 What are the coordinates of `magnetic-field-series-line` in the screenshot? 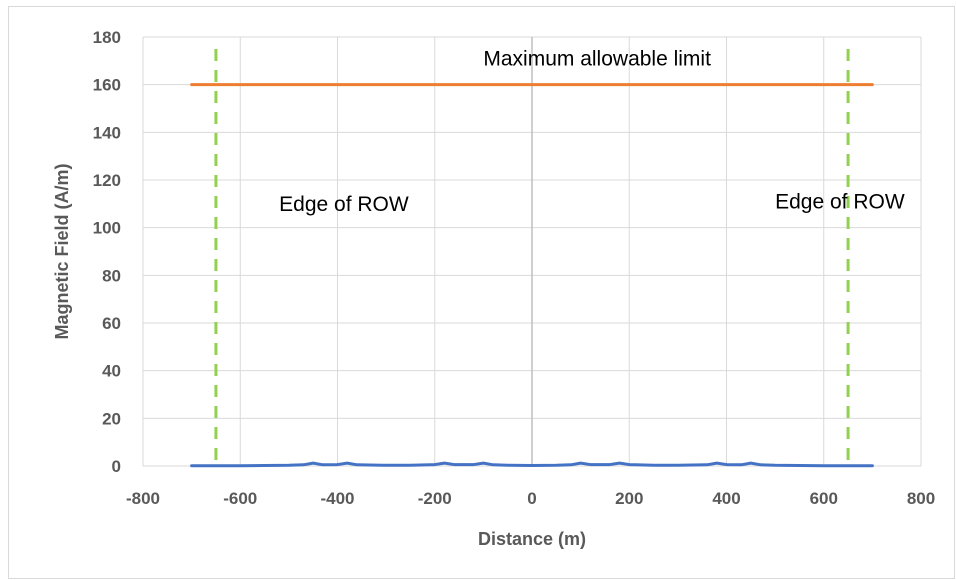 It's located at (532, 464).